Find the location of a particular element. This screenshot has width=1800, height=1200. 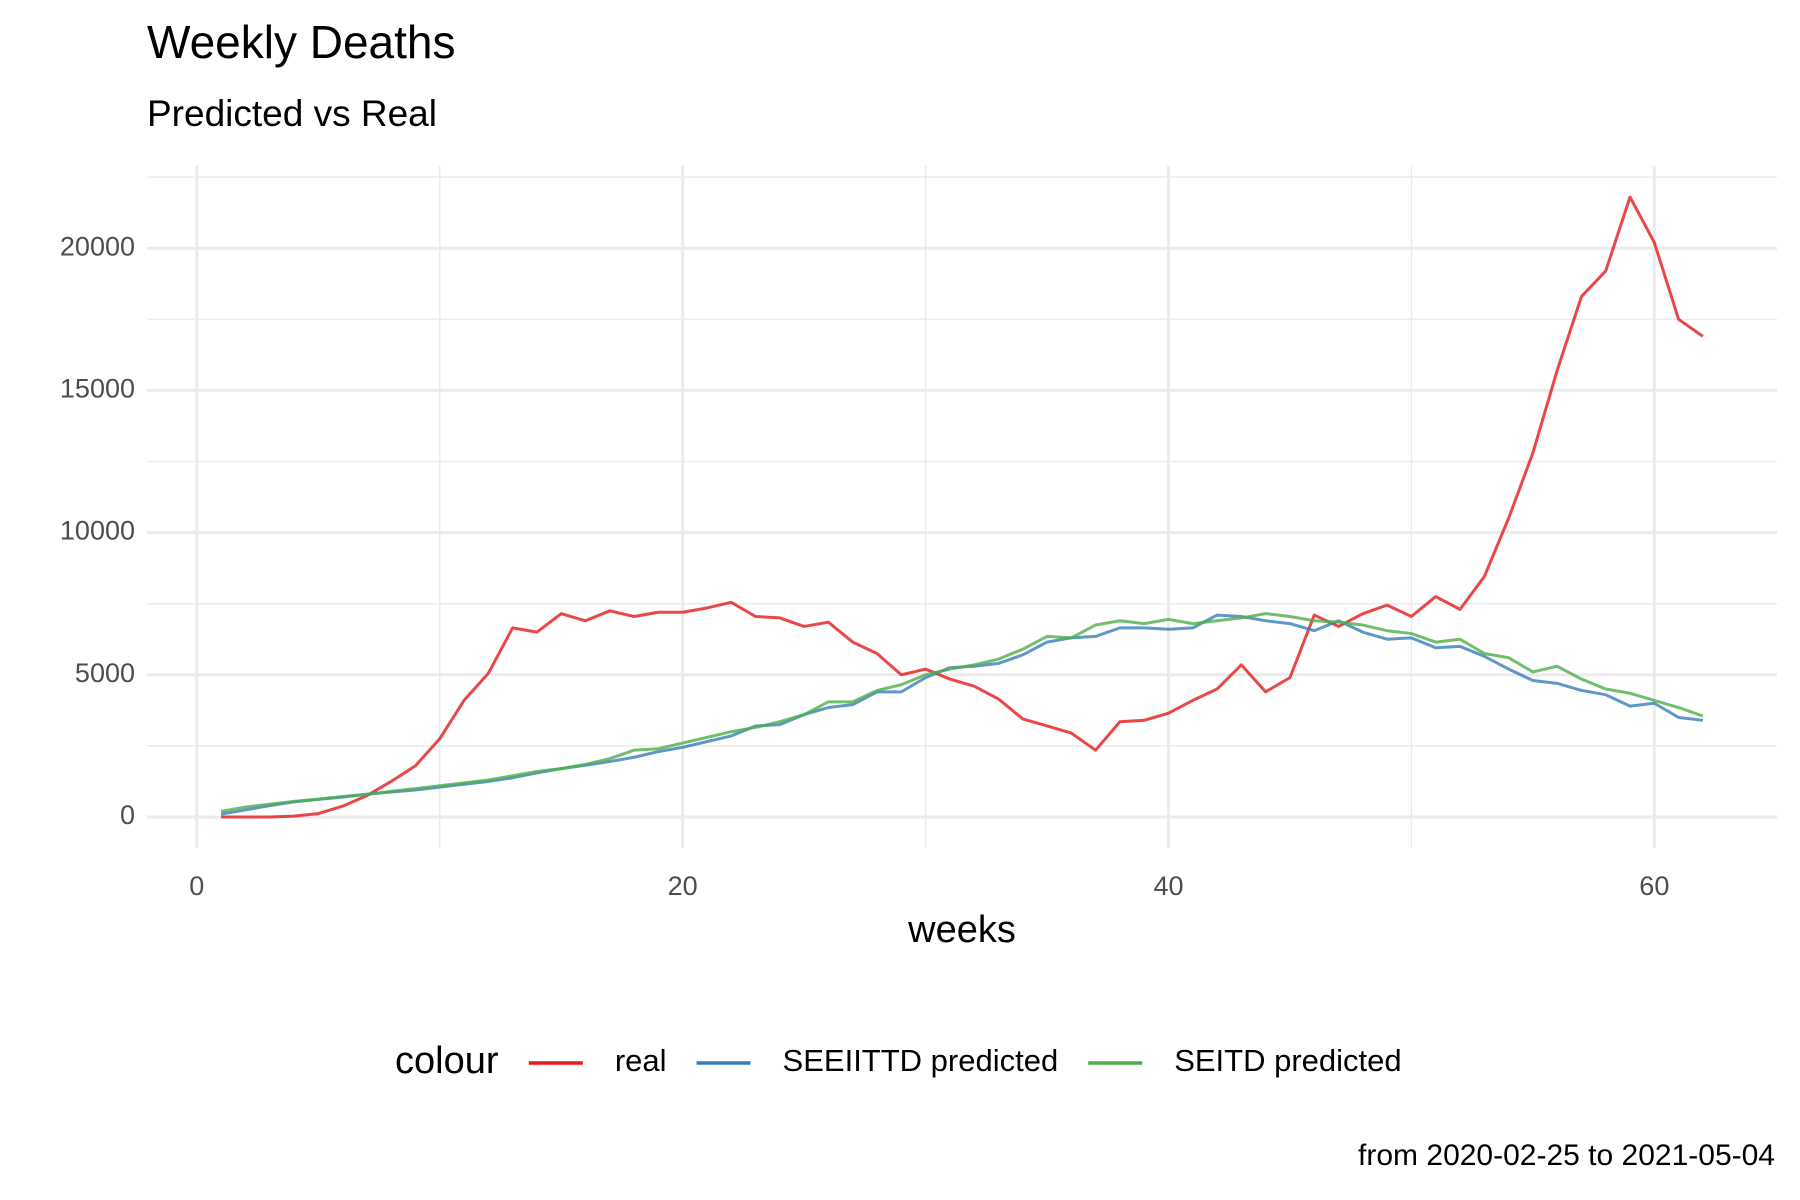

chart-subtitle: Predicted vs Real is located at coordinates (292, 113).